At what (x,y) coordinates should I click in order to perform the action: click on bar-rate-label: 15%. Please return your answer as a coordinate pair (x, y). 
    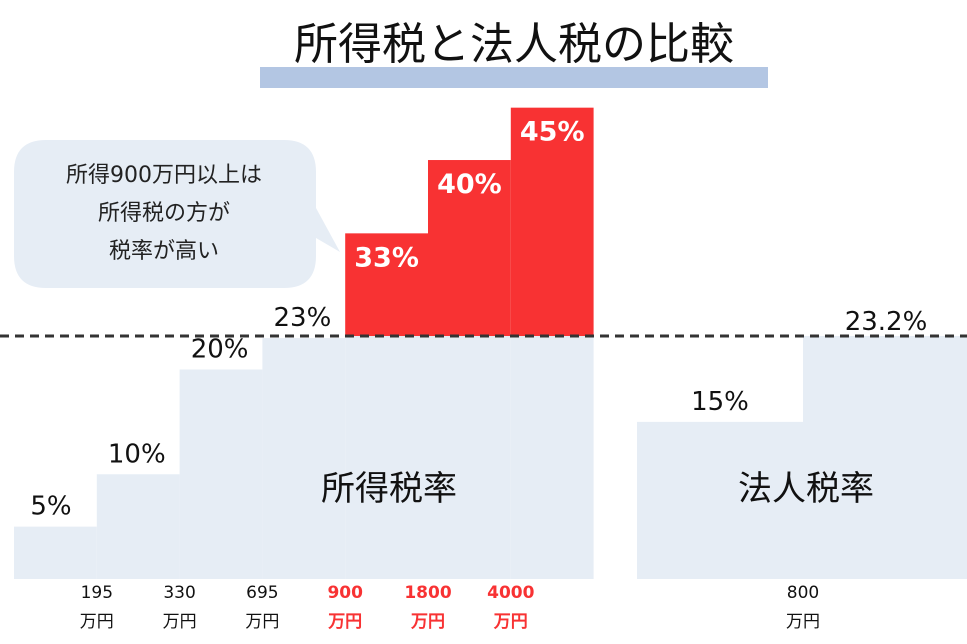
    Looking at the image, I should click on (720, 402).